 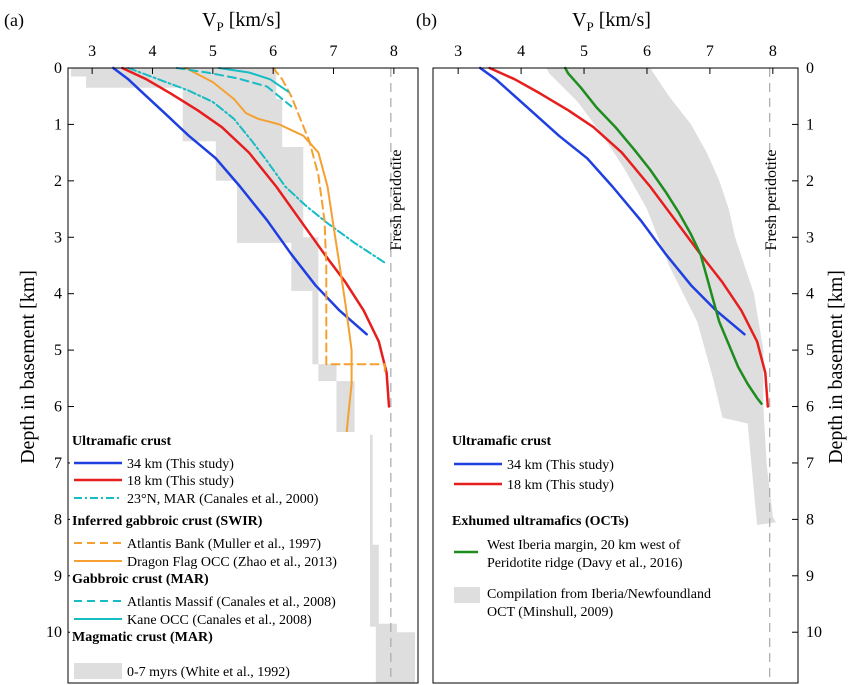 What do you see at coordinates (98, 671) in the screenshot?
I see `legend-swatch-white-1992` at bounding box center [98, 671].